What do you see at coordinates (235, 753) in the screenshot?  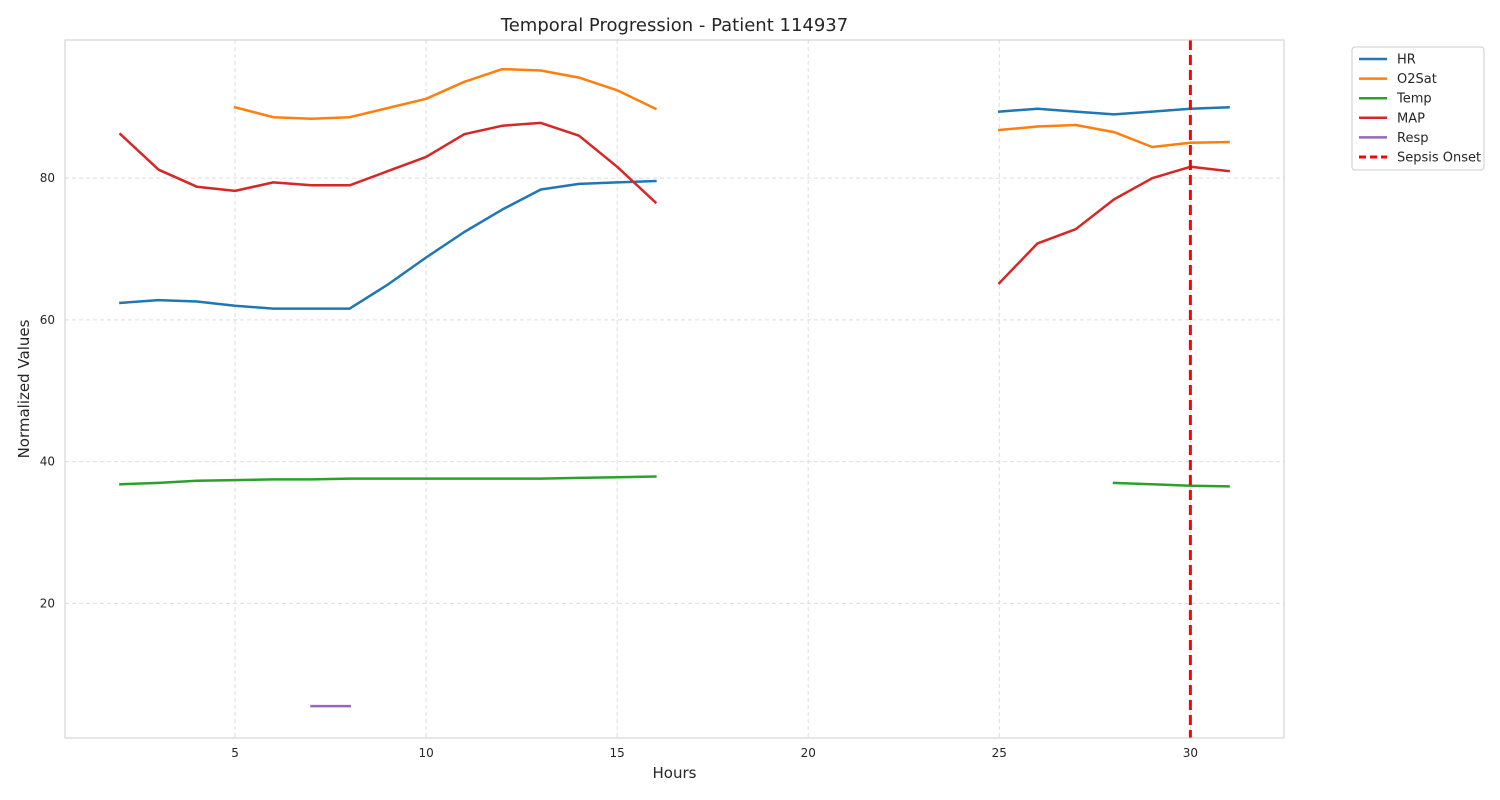 I see `x-tick-label: 5` at bounding box center [235, 753].